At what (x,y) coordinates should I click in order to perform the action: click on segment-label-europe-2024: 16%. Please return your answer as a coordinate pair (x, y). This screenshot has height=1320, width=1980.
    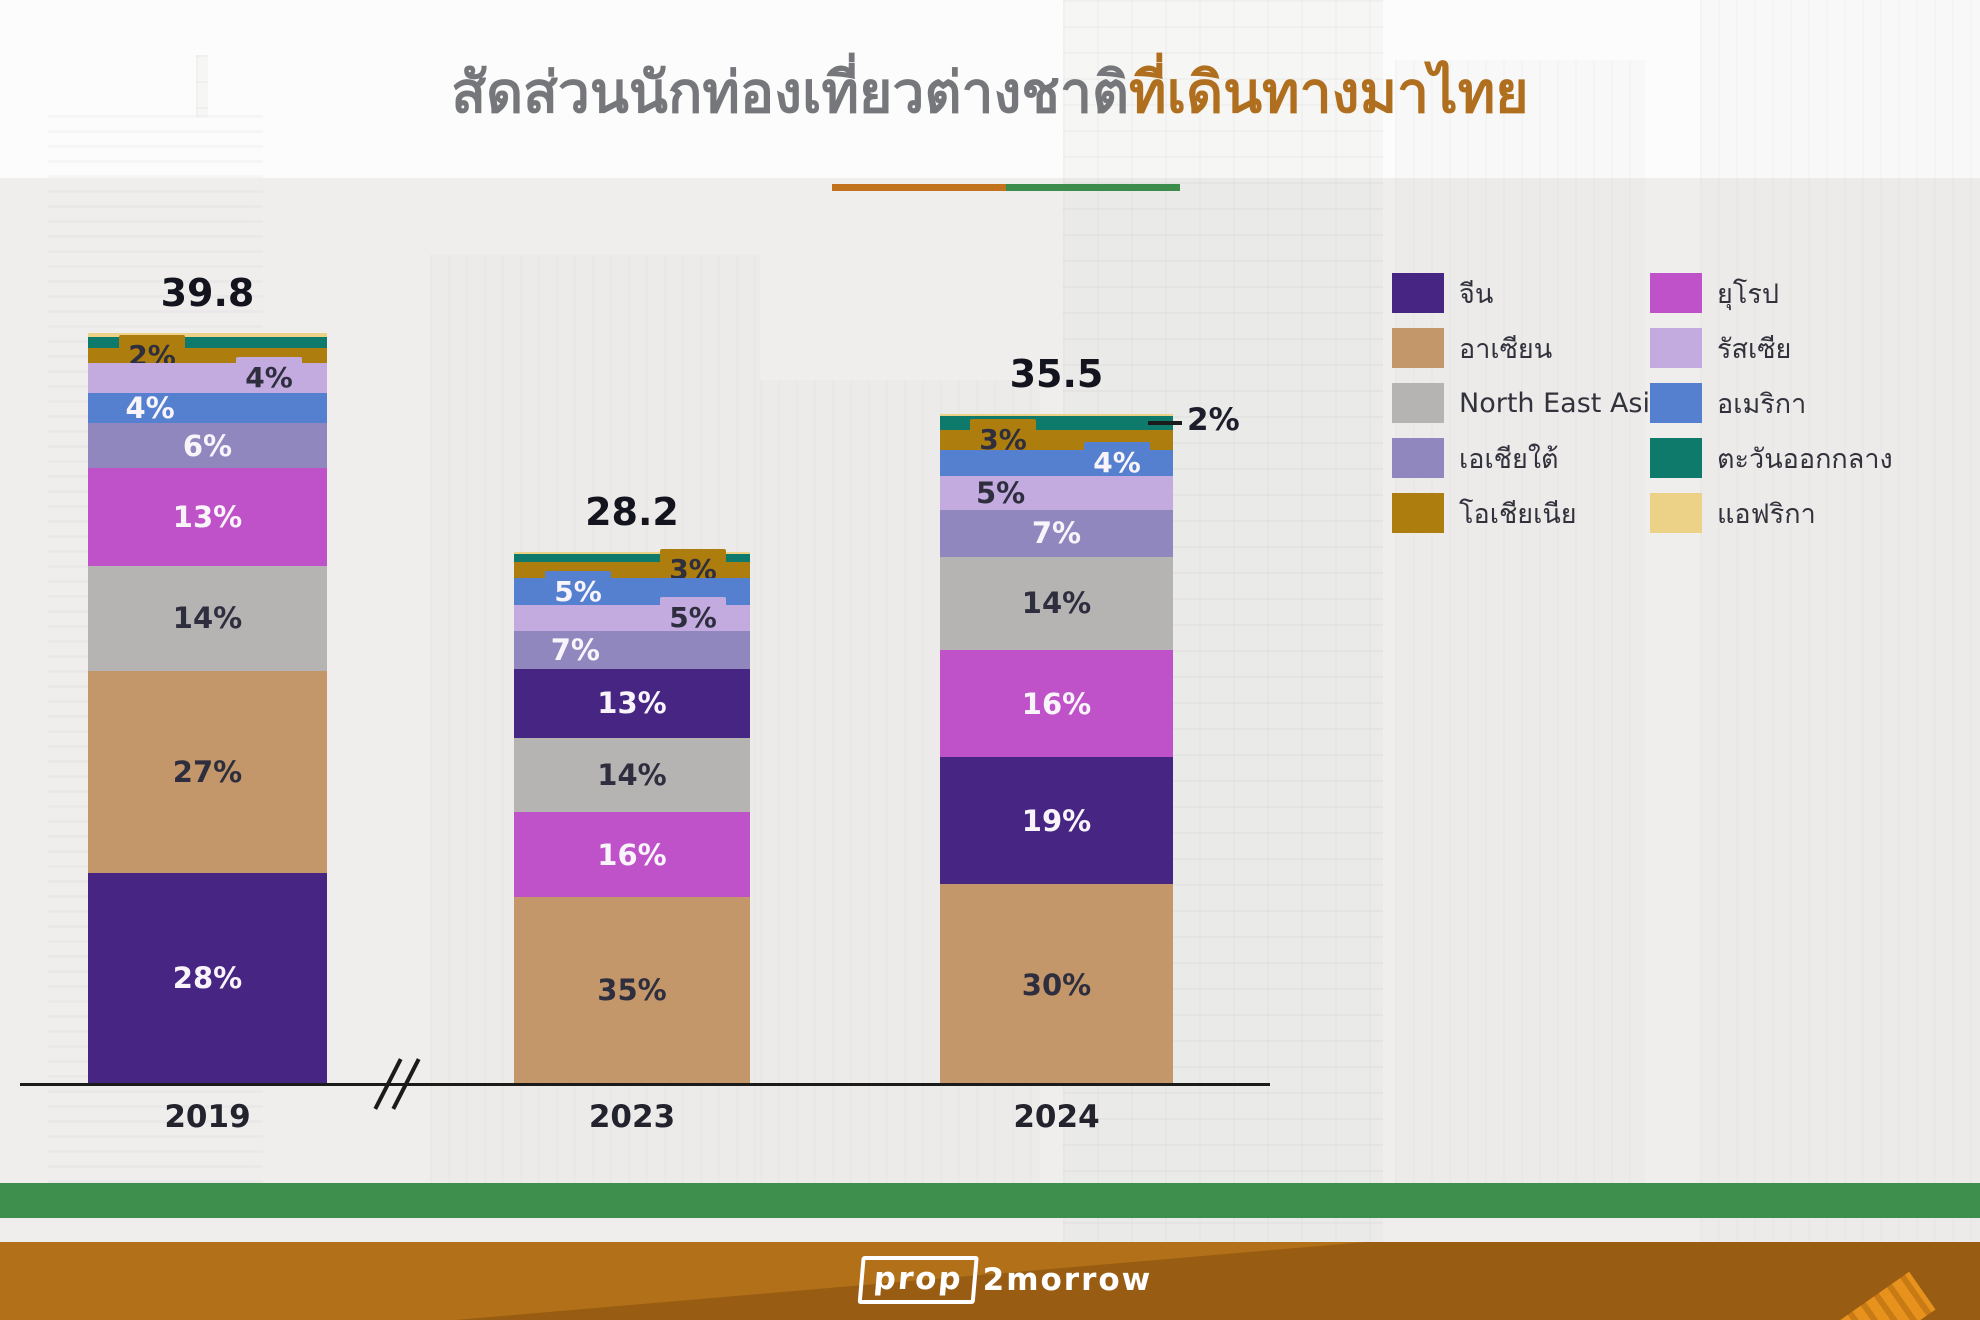
    Looking at the image, I should click on (1056, 703).